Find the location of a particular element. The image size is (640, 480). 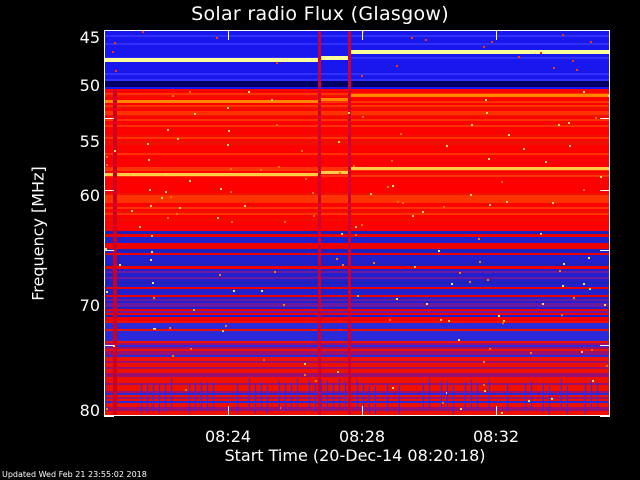

x-tick-label: 08:24 is located at coordinates (228, 436).